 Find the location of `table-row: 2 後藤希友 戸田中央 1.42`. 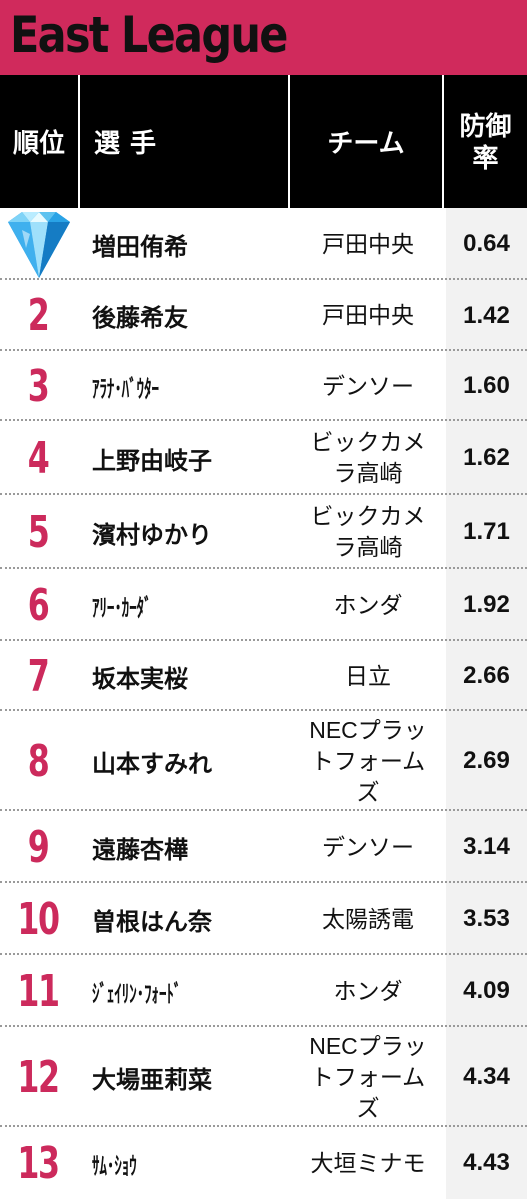

table-row: 2 後藤希友 戸田中央 1.42 is located at coordinates (263, 315).